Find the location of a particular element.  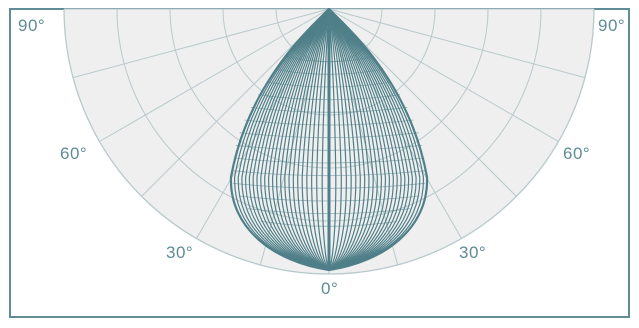

label-30-left: 30° is located at coordinates (179, 252).